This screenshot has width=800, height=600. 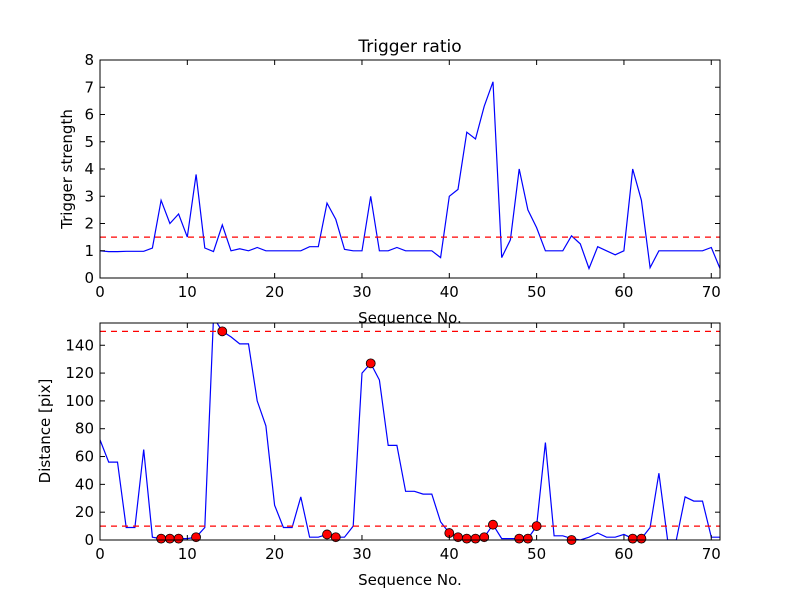 What do you see at coordinates (89, 115) in the screenshot?
I see `y-tick-label: 6` at bounding box center [89, 115].